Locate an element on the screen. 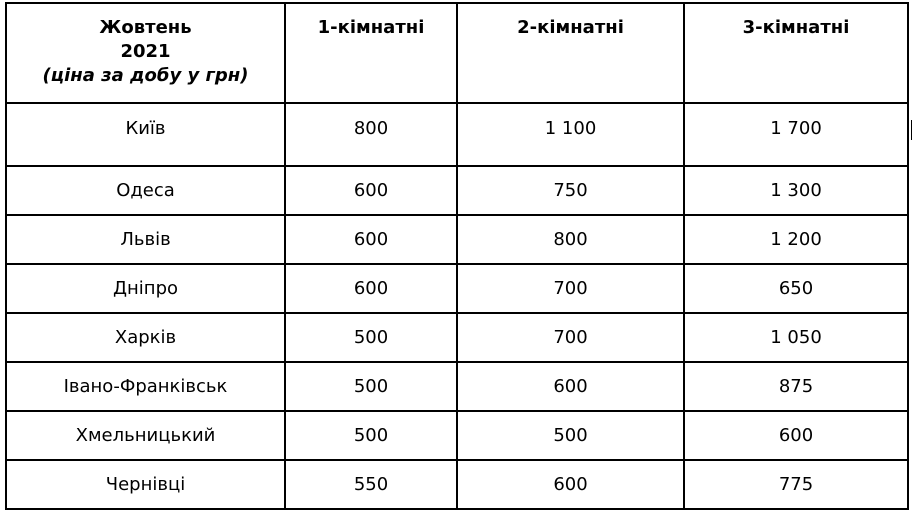  price-3-room: 1 300 is located at coordinates (796, 190).